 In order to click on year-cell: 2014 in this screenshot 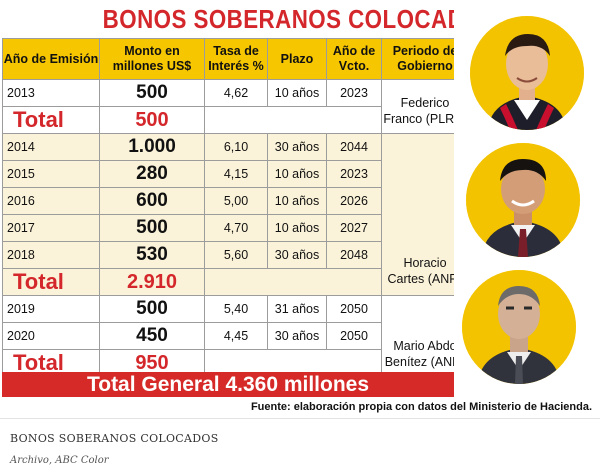, I will do `click(51, 147)`.